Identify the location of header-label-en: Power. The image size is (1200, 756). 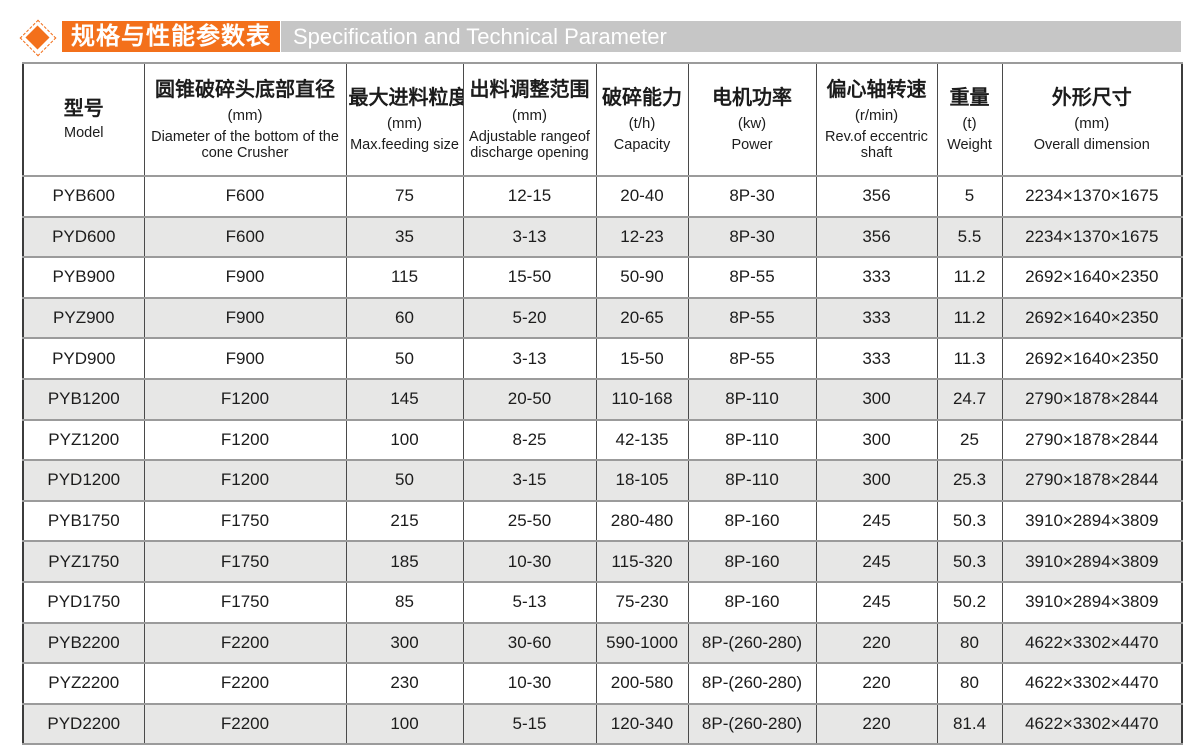
(752, 144).